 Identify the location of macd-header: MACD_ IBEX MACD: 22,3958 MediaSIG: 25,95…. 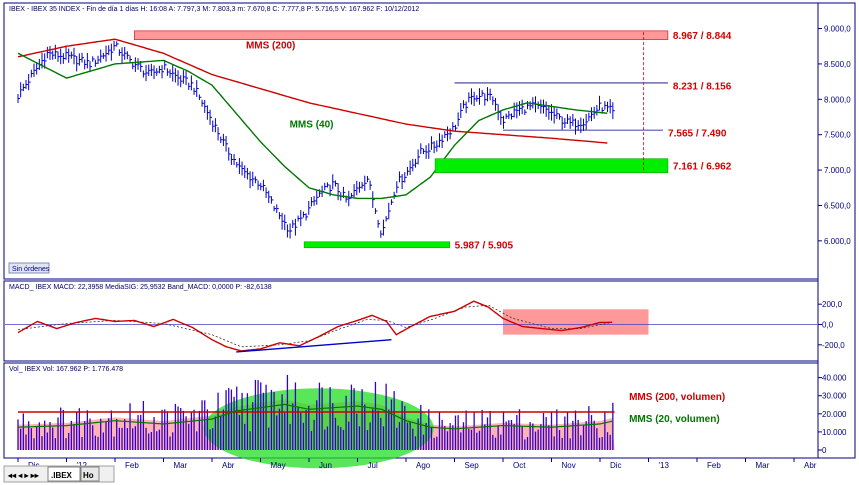
(140, 287).